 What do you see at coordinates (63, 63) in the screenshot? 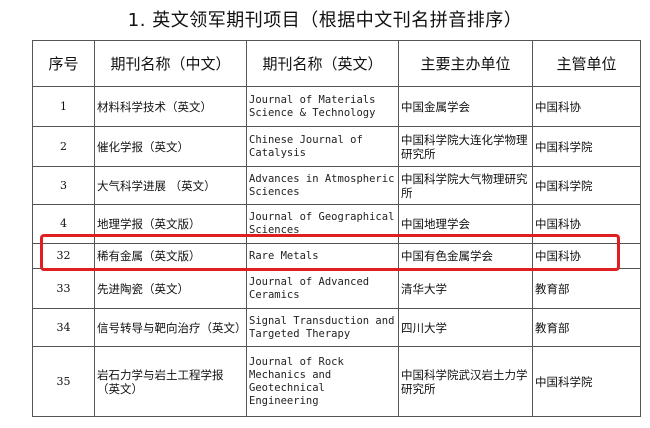
I see `header-no: 序号` at bounding box center [63, 63].